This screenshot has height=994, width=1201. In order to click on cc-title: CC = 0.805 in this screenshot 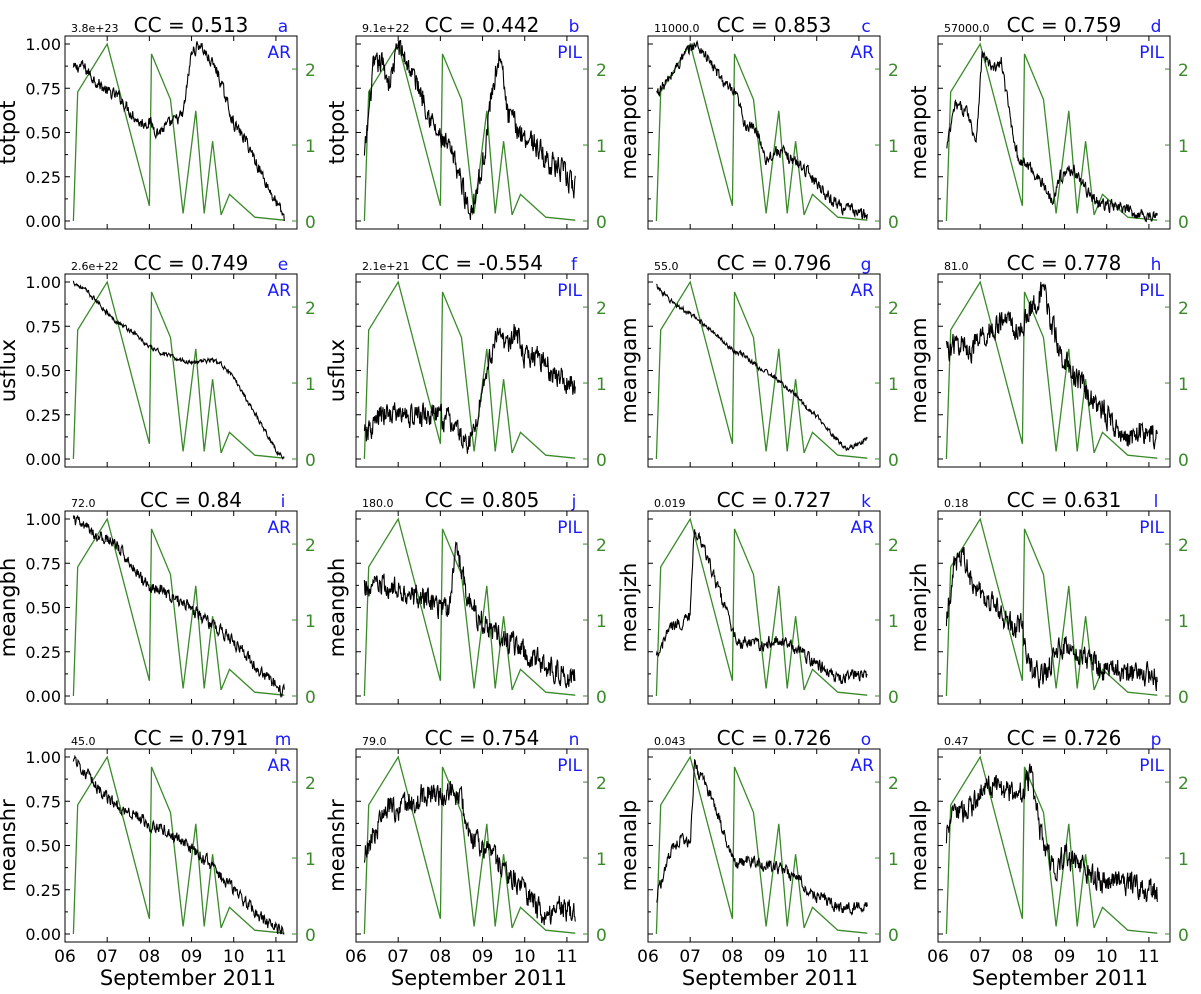, I will do `click(482, 500)`.